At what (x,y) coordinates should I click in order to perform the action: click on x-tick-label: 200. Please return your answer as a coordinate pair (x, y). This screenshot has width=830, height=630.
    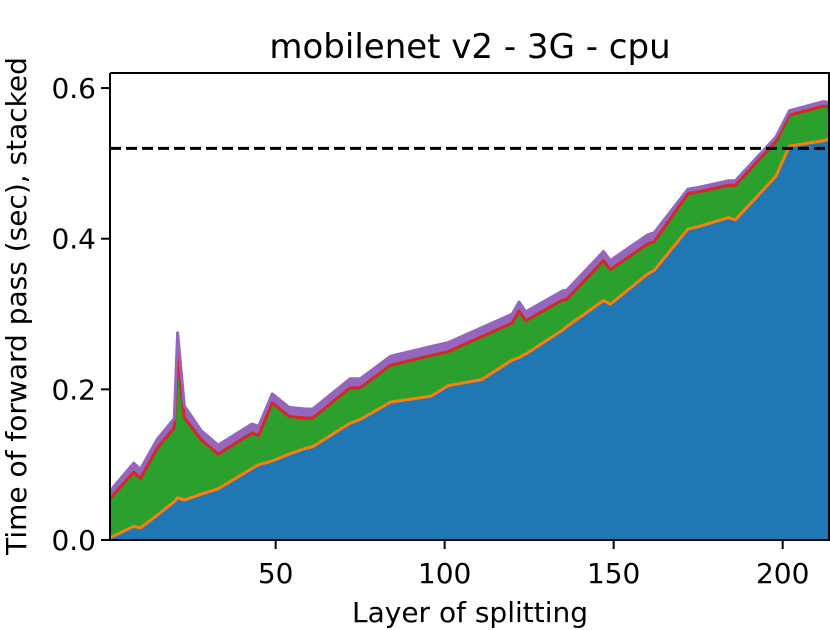
    Looking at the image, I should click on (782, 573).